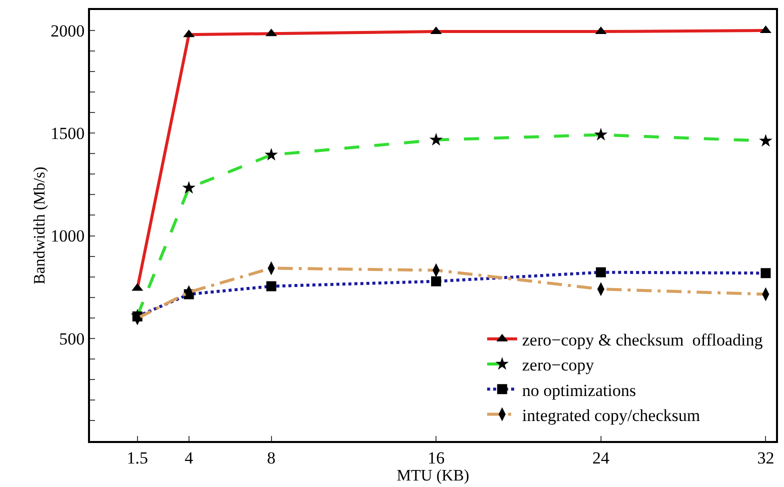  What do you see at coordinates (67, 134) in the screenshot?
I see `y-tick-label: 1500` at bounding box center [67, 134].